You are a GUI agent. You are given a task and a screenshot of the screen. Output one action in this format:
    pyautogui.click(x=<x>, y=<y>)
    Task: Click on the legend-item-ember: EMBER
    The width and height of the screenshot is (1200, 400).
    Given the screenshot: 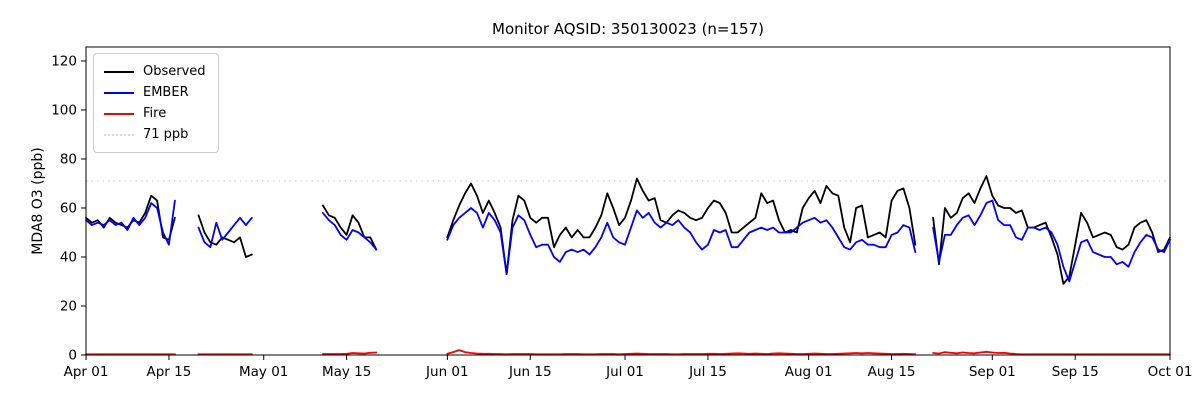 What is the action you would take?
    pyautogui.click(x=155, y=92)
    